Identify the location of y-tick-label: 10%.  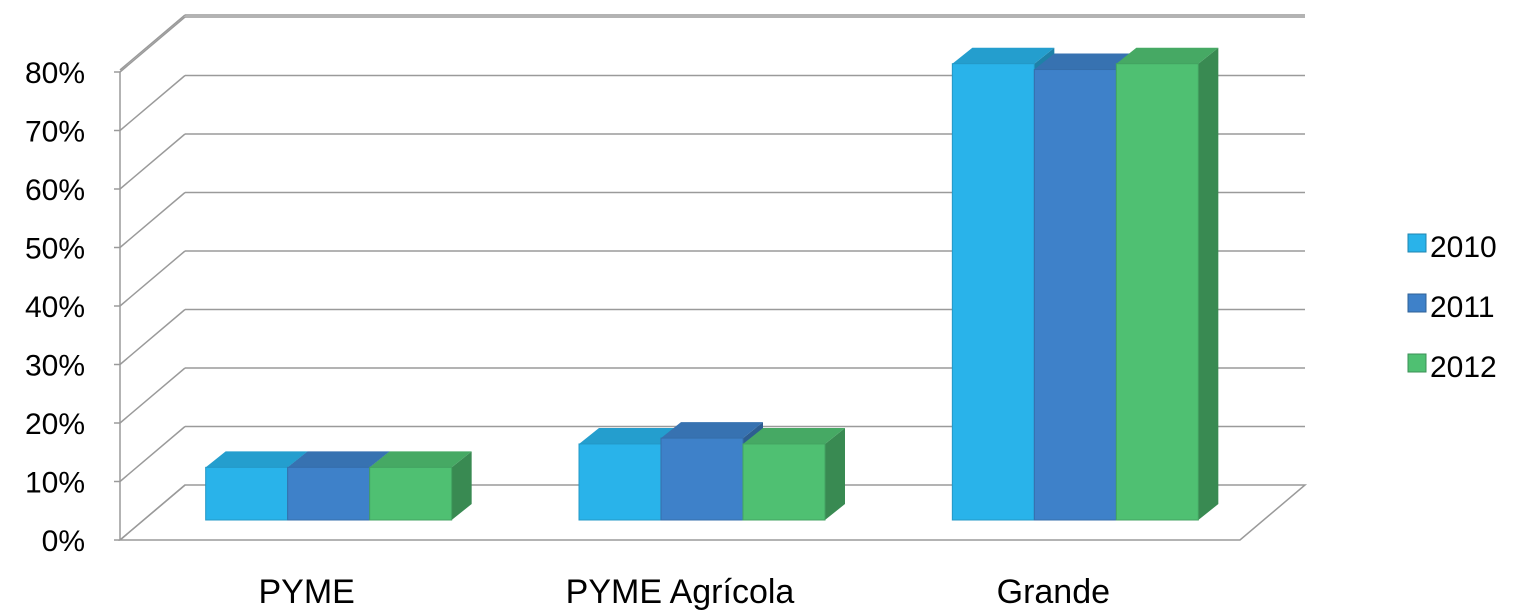
(55, 483).